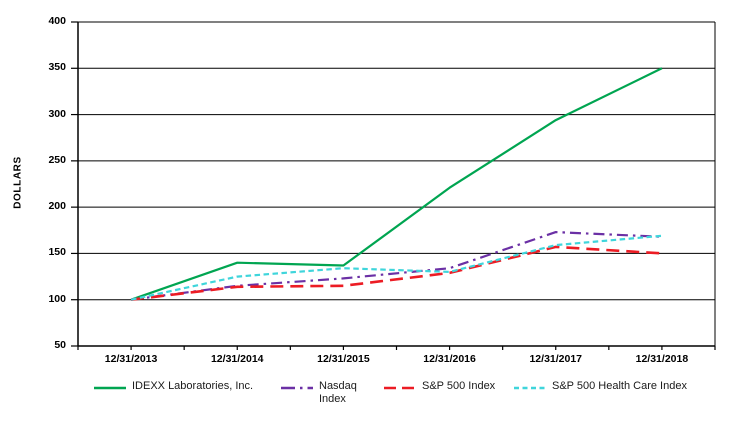 This screenshot has height=421, width=730. Describe the element at coordinates (57, 206) in the screenshot. I see `y-tick-label: 200` at that location.